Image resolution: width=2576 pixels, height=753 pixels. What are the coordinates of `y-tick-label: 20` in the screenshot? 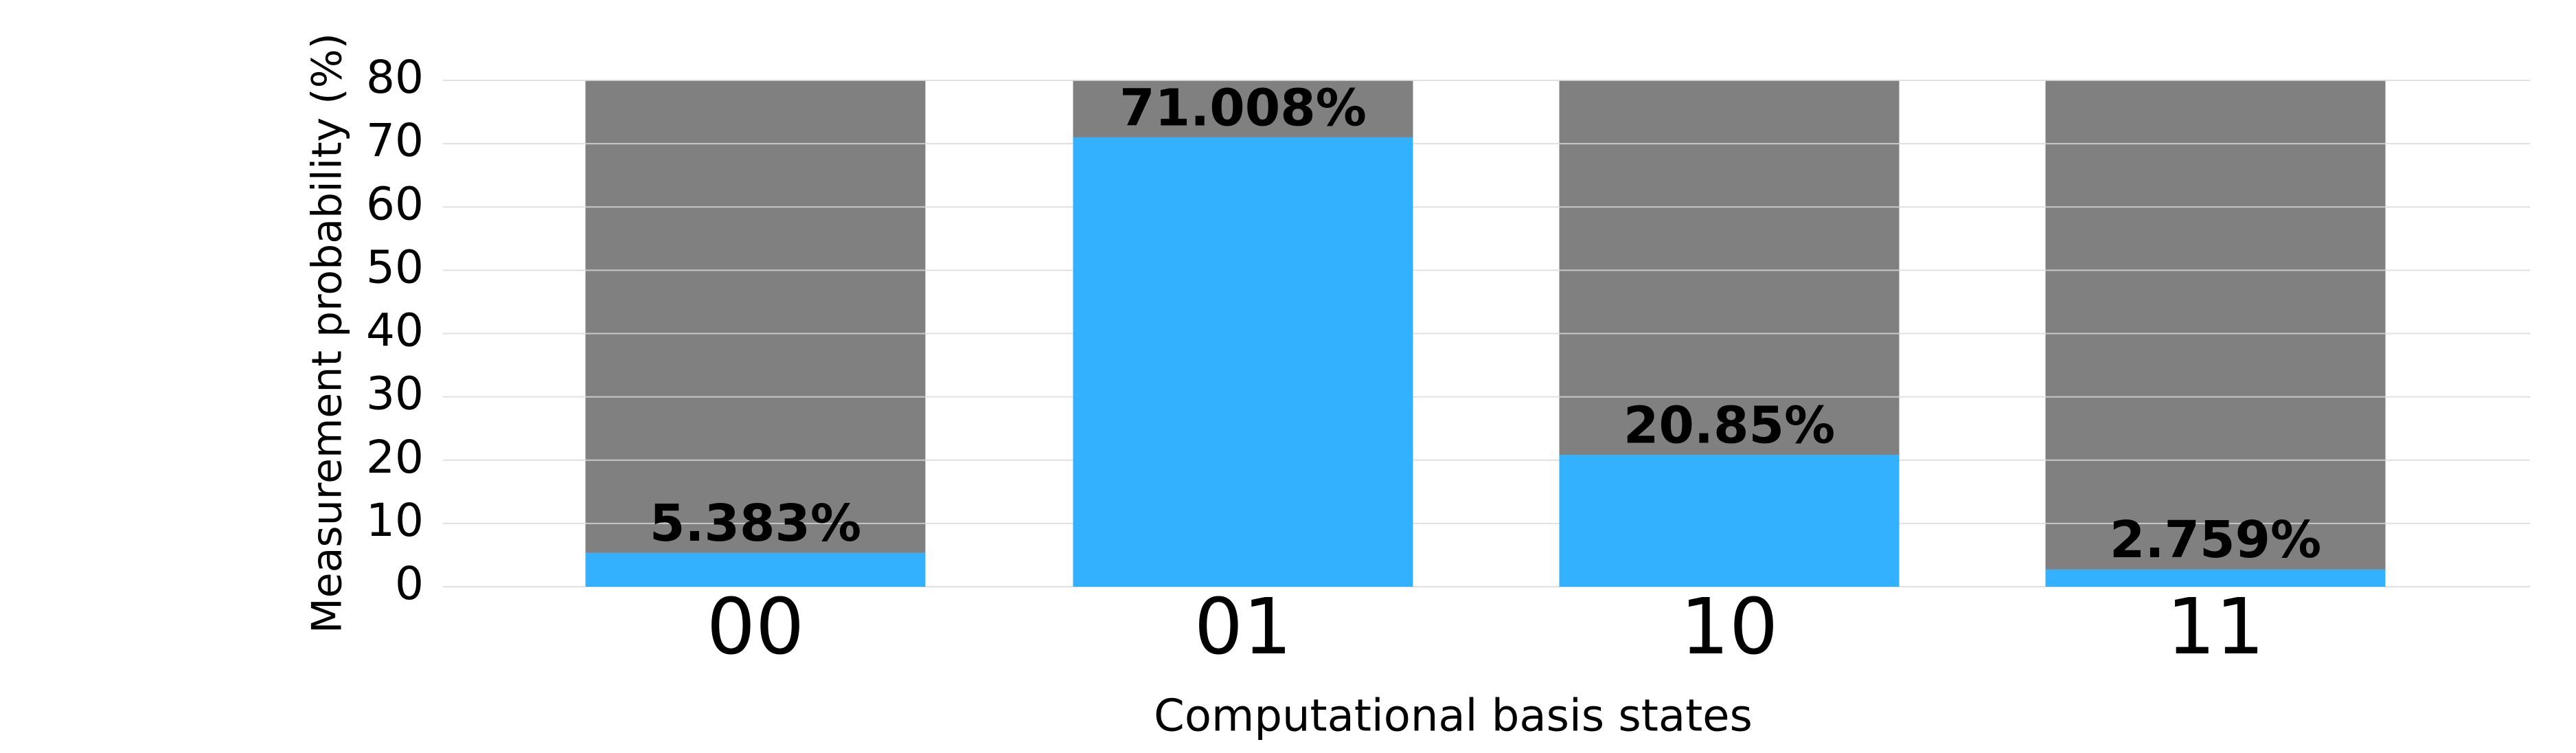 It's located at (395, 458).